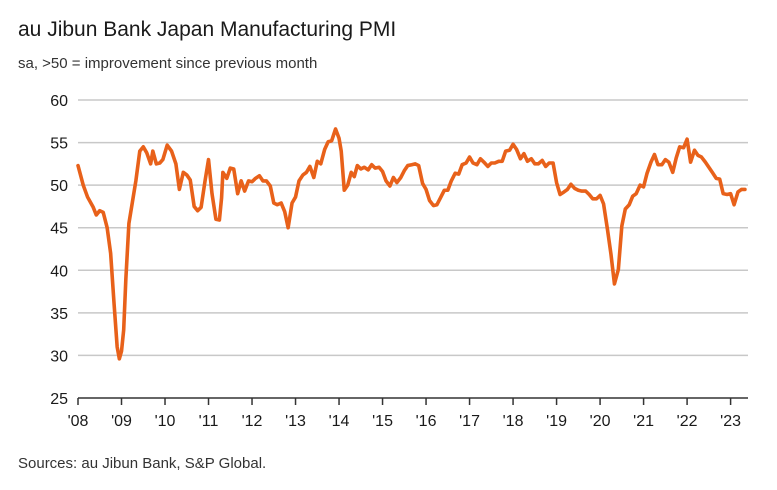 Image resolution: width=777 pixels, height=490 pixels. What do you see at coordinates (59, 399) in the screenshot?
I see `y-tick-label: 25` at bounding box center [59, 399].